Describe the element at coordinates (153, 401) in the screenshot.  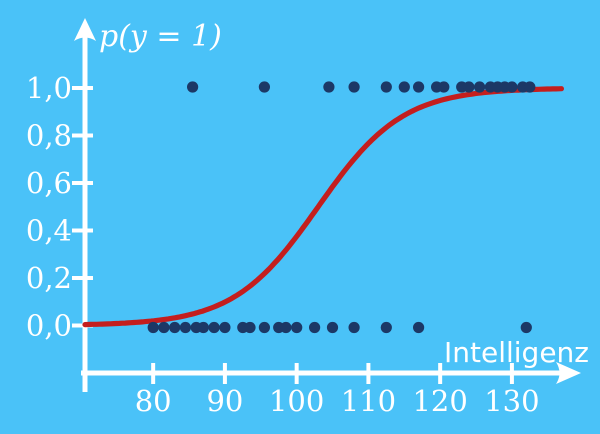
I see `x-tick-label: 80` at that location.